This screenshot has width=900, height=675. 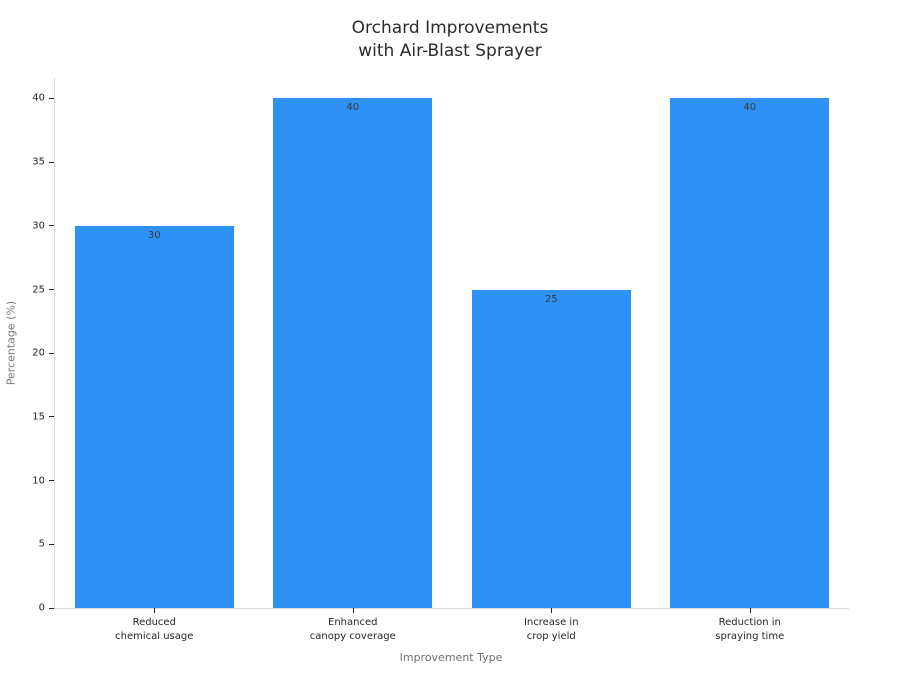 What do you see at coordinates (154, 416) in the screenshot?
I see `bar-1: 30` at bounding box center [154, 416].